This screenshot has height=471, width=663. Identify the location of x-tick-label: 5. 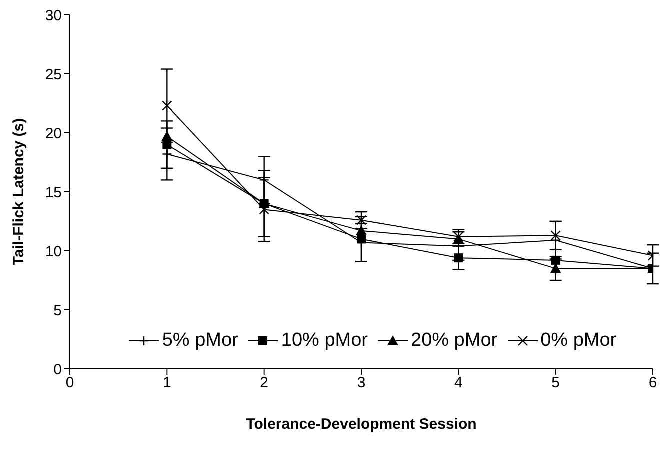
(556, 383).